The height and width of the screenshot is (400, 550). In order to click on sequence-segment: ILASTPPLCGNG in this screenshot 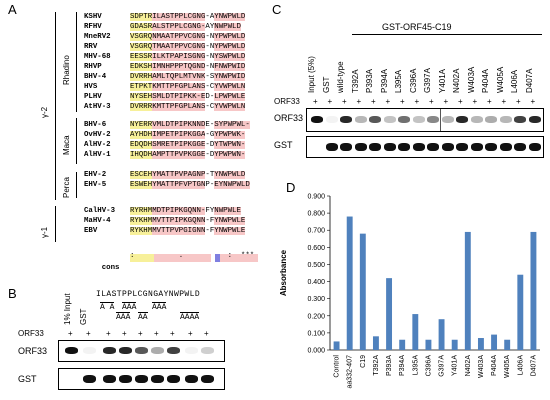, I will do `click(179, 17)`.